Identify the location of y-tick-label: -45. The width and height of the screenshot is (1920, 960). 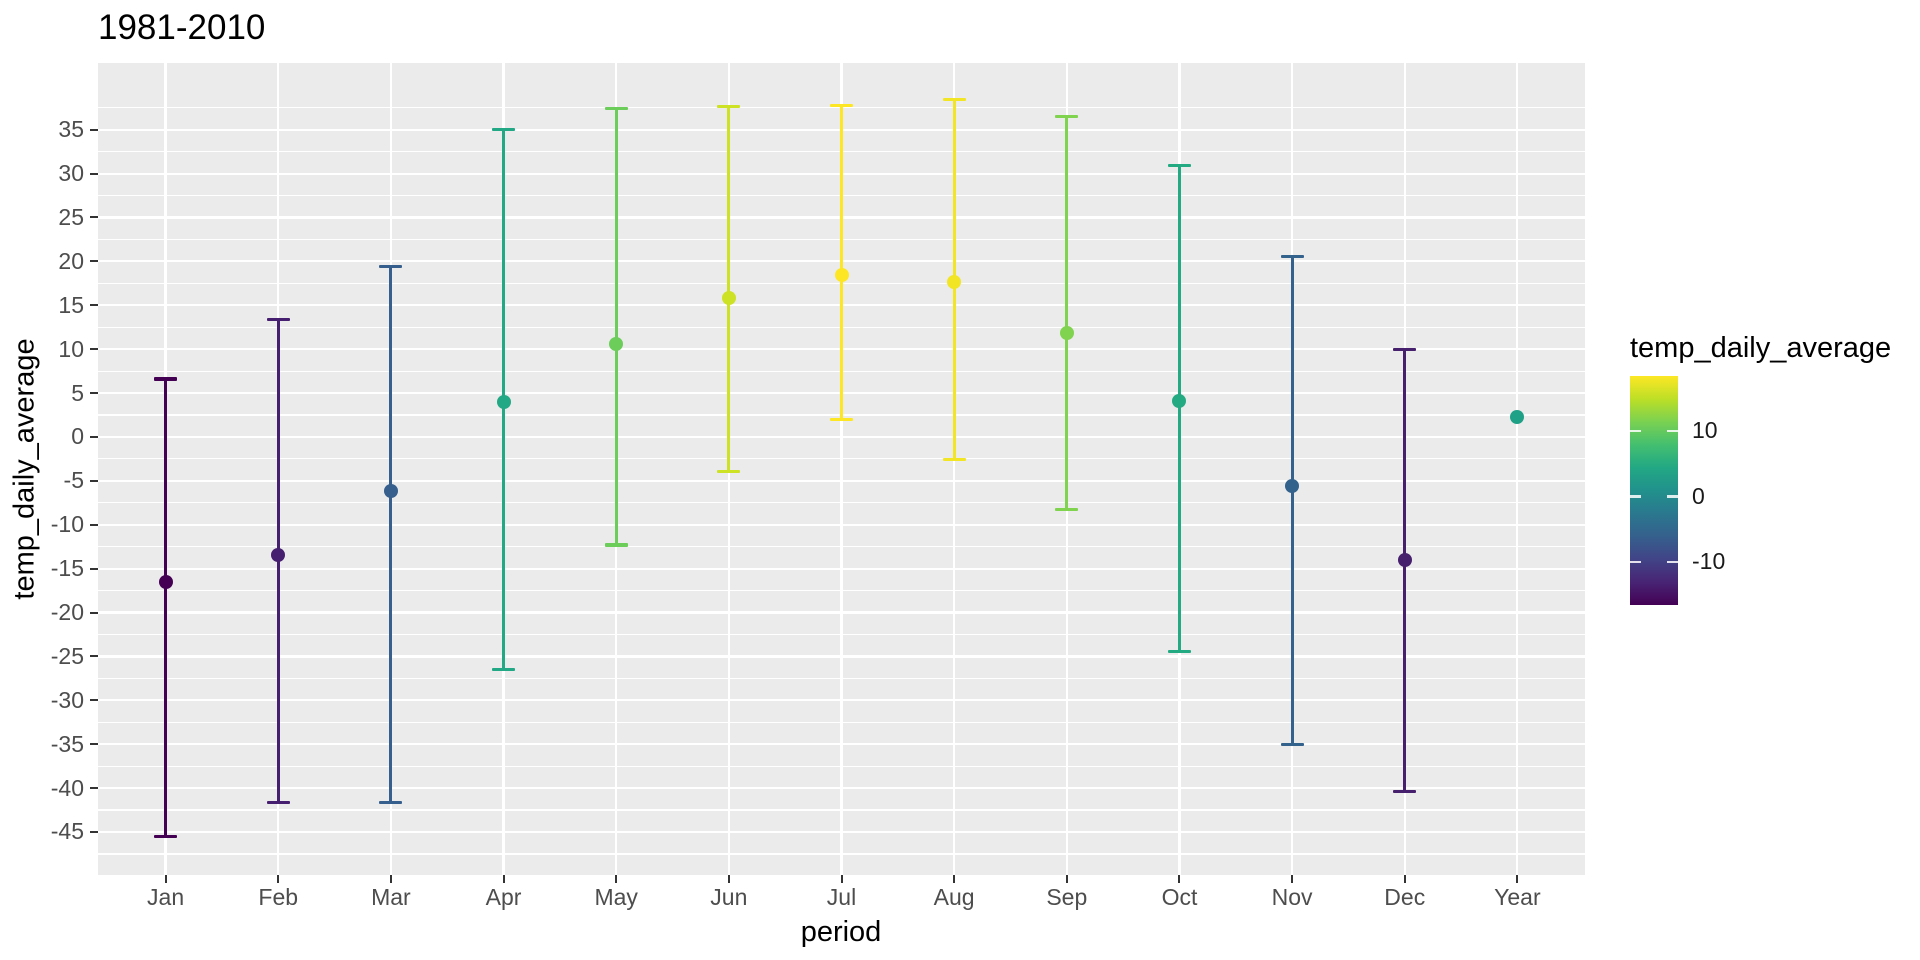
(67, 831).